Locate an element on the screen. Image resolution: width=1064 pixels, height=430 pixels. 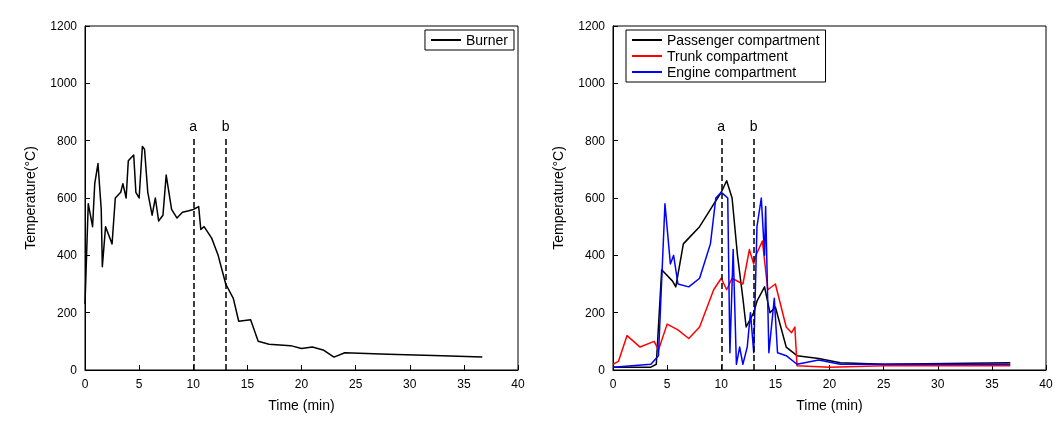
legend-label: Burner is located at coordinates (487, 40).